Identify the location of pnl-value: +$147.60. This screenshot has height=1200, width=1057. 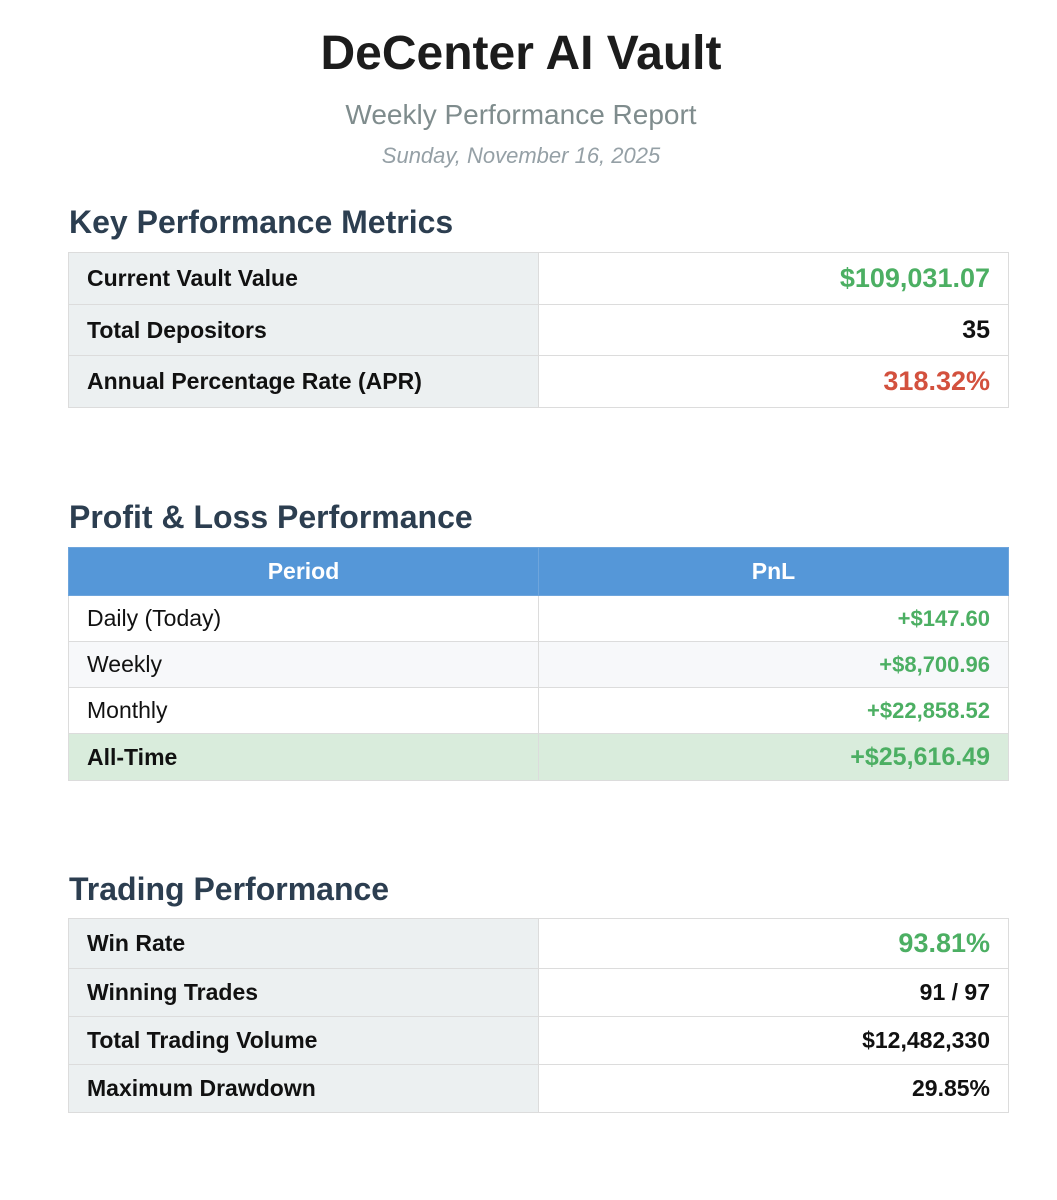
(773, 618).